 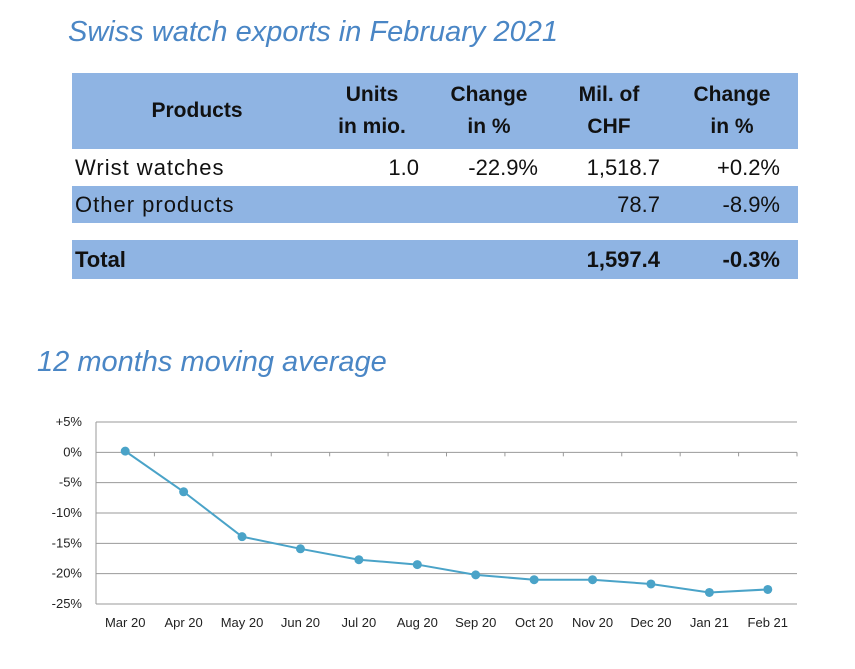 I want to click on row-mil-chf: 1,518.7, so click(x=623, y=167).